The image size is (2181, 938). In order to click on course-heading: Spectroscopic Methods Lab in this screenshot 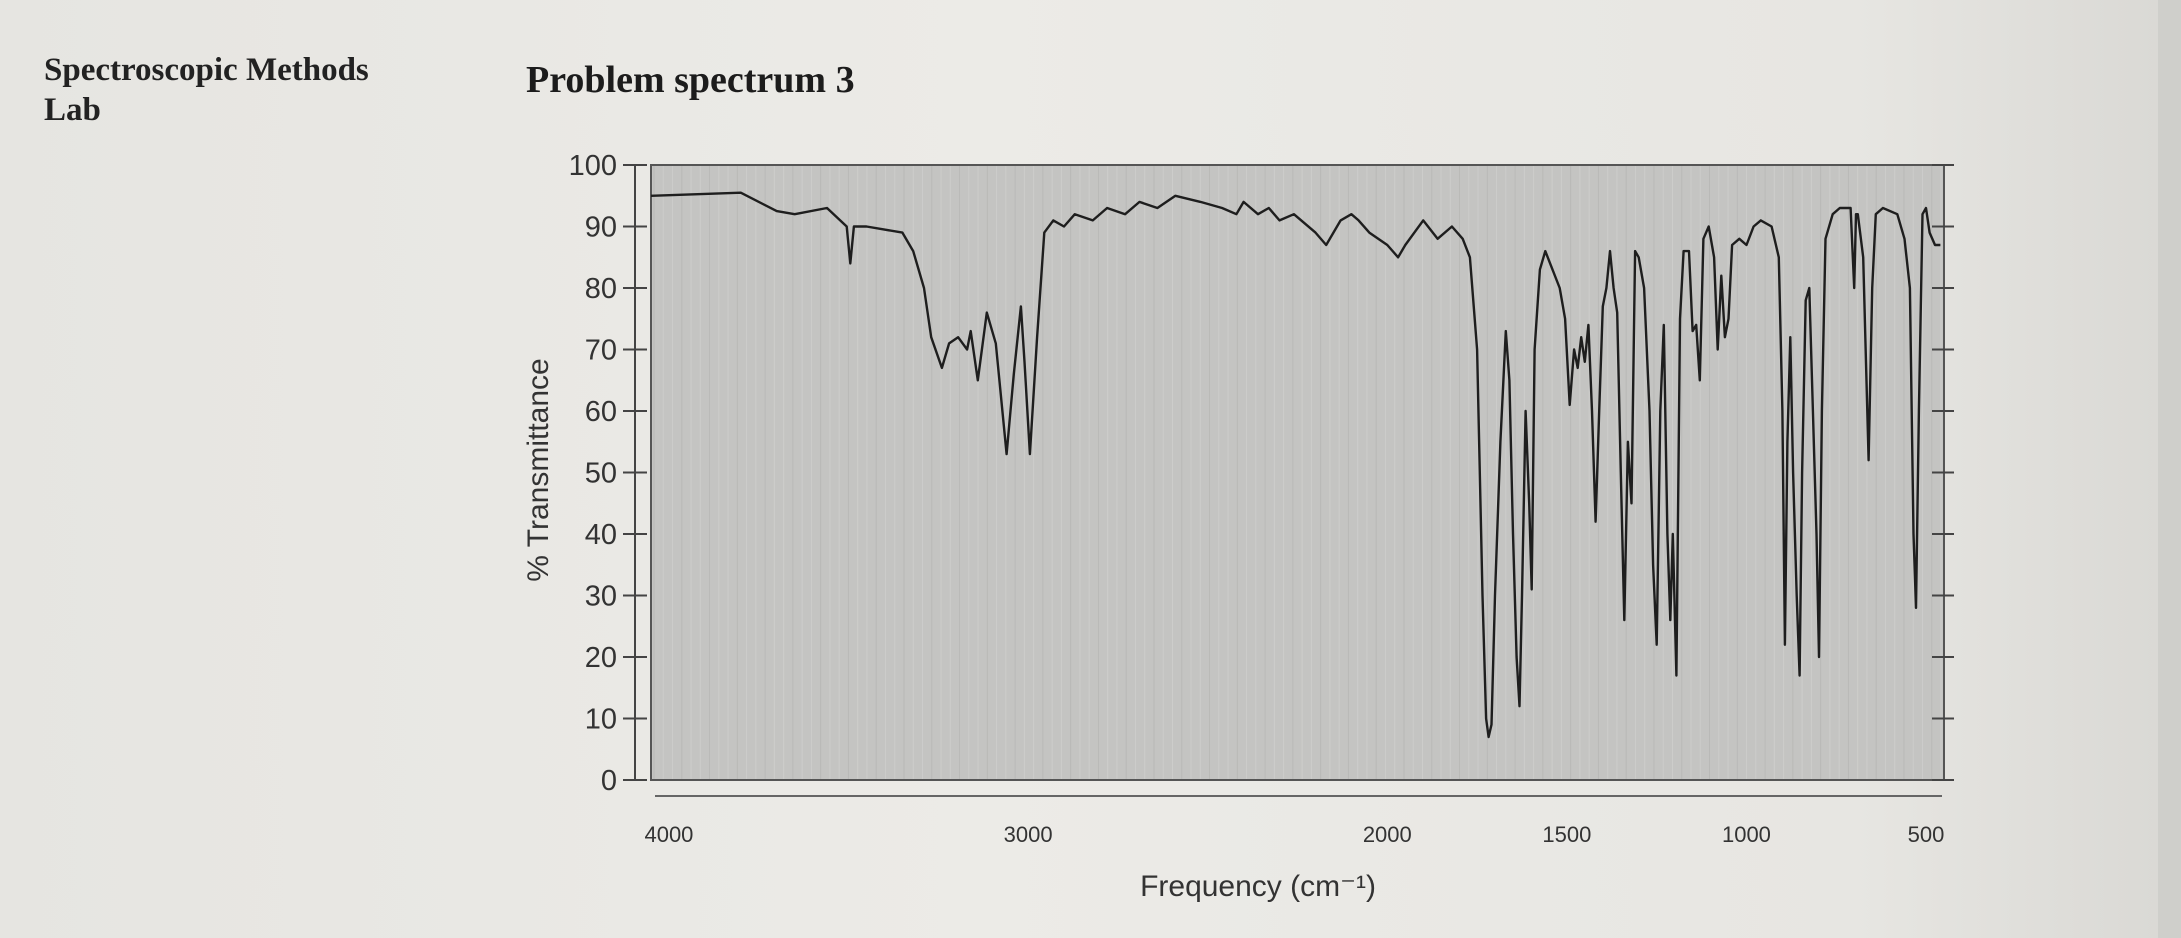, I will do `click(206, 90)`.